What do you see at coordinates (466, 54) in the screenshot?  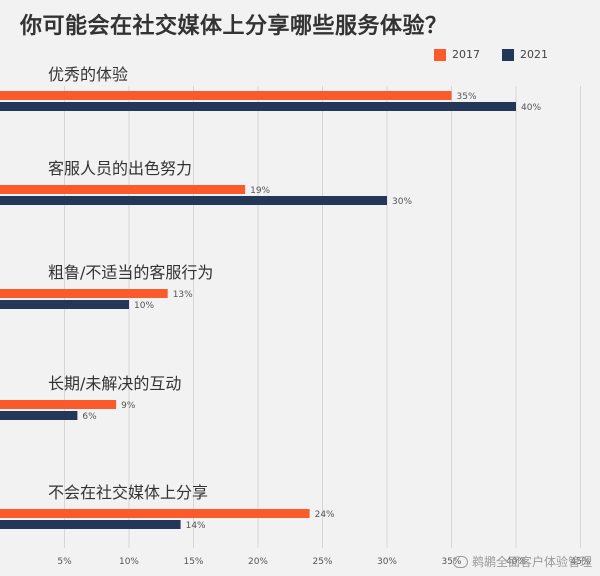 I see `legend-label-2017: 2017` at bounding box center [466, 54].